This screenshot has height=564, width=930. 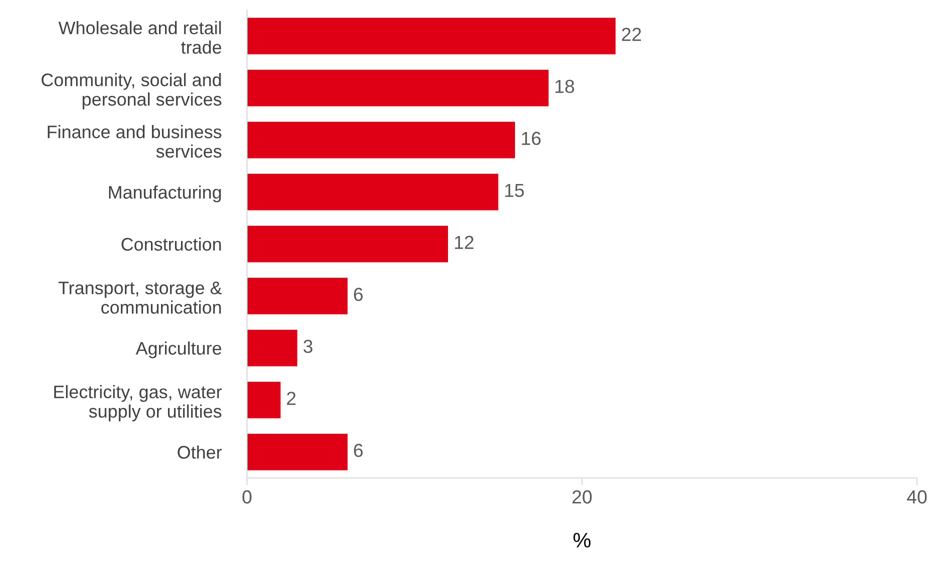 What do you see at coordinates (582, 497) in the screenshot?
I see `x-tick-label: 20` at bounding box center [582, 497].